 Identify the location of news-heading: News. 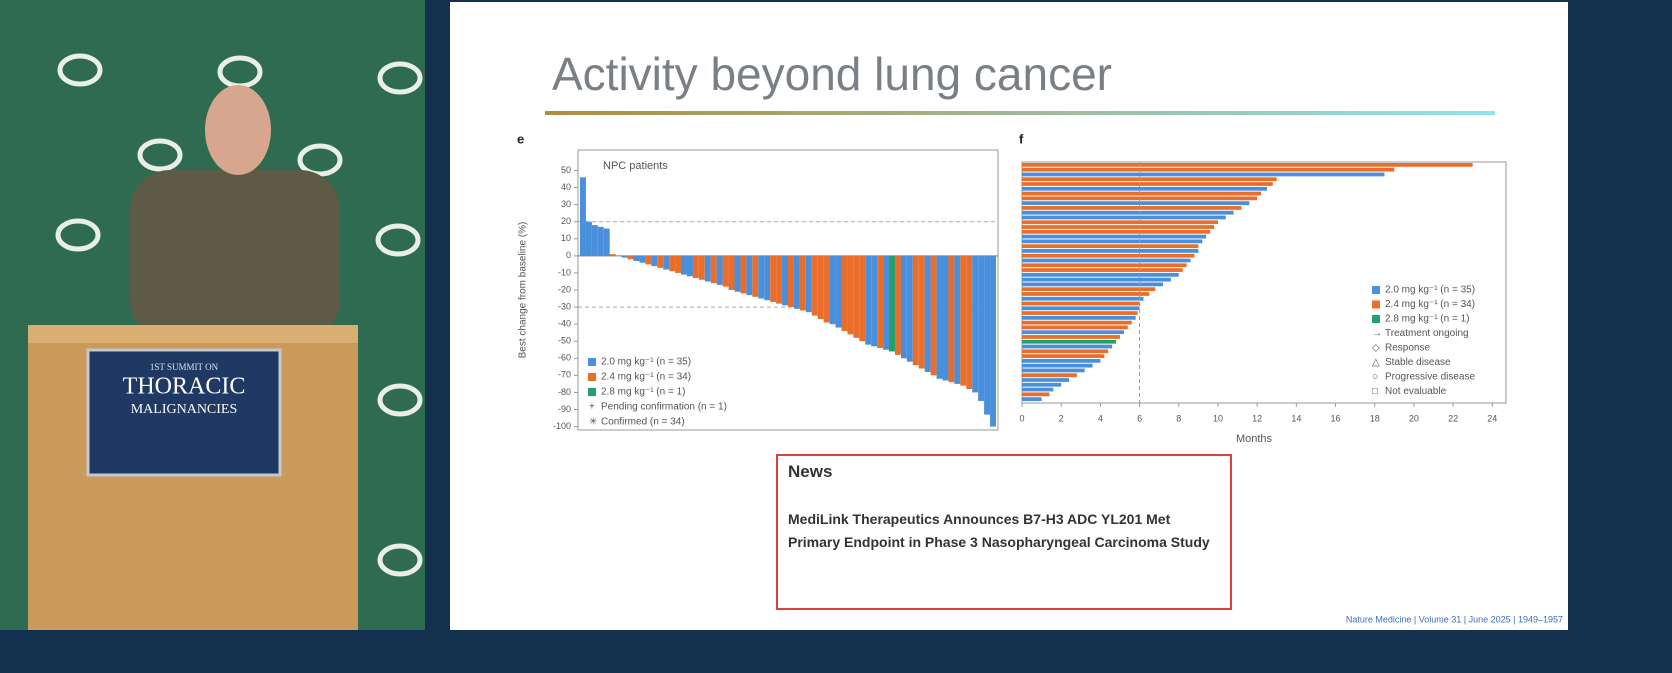
(810, 471).